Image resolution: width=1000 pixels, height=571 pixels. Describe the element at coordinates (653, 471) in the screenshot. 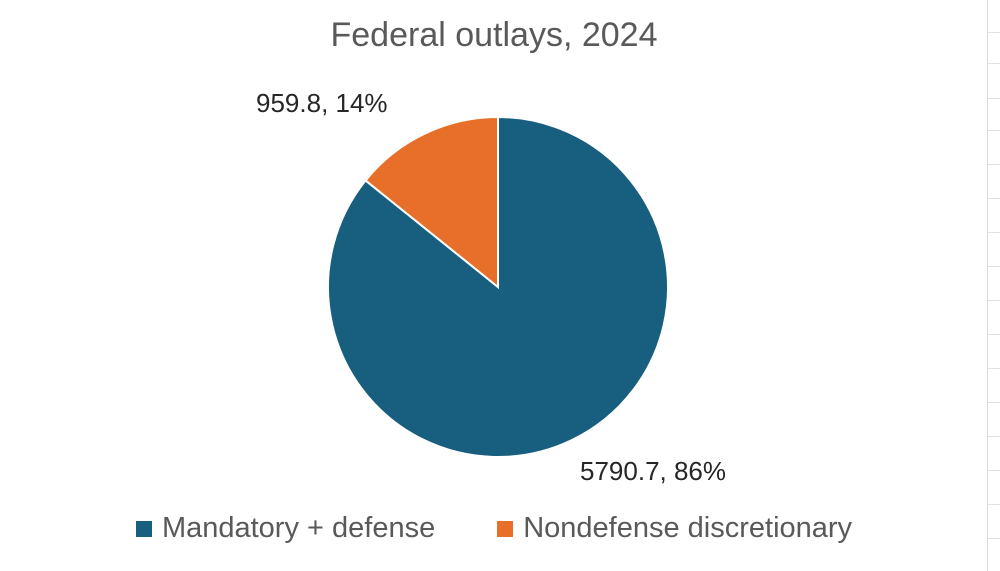

I see `data-label-mandatory-defense: 5790.7, 86%` at that location.